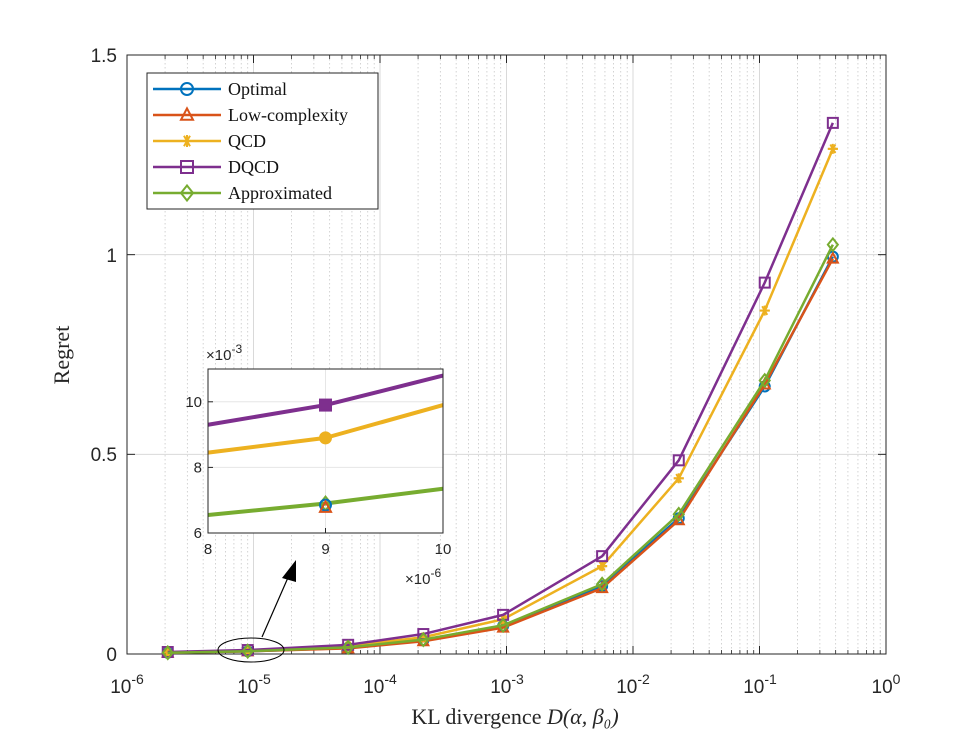 The image size is (980, 735). What do you see at coordinates (104, 56) in the screenshot?
I see `y-tick-label-1.5: 1.5` at bounding box center [104, 56].